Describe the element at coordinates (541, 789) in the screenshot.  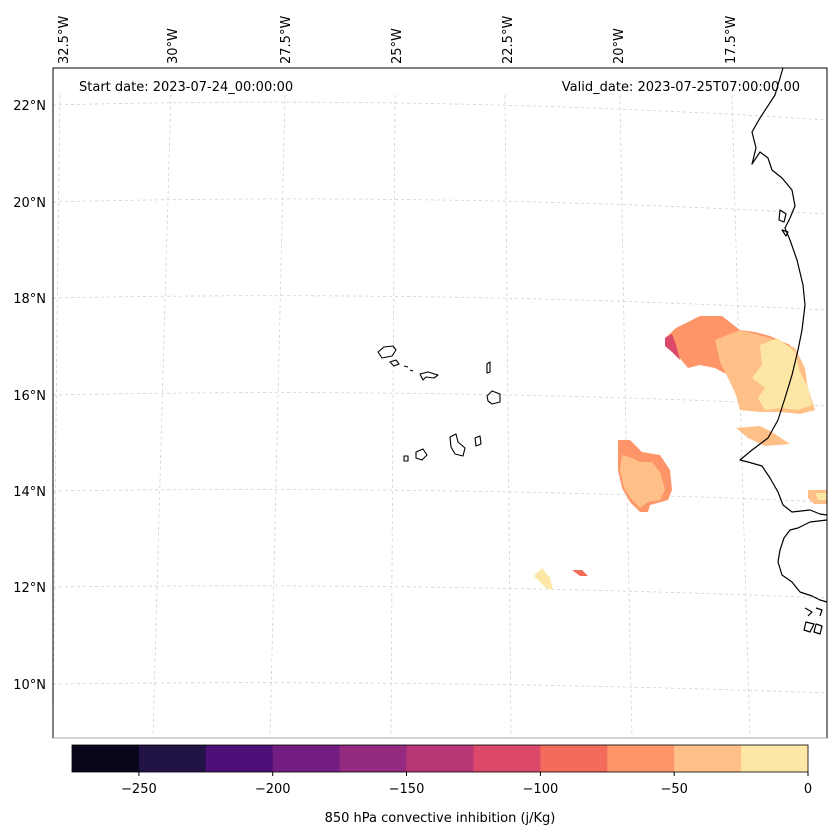
I see `colorbar-tick-label: −100` at that location.